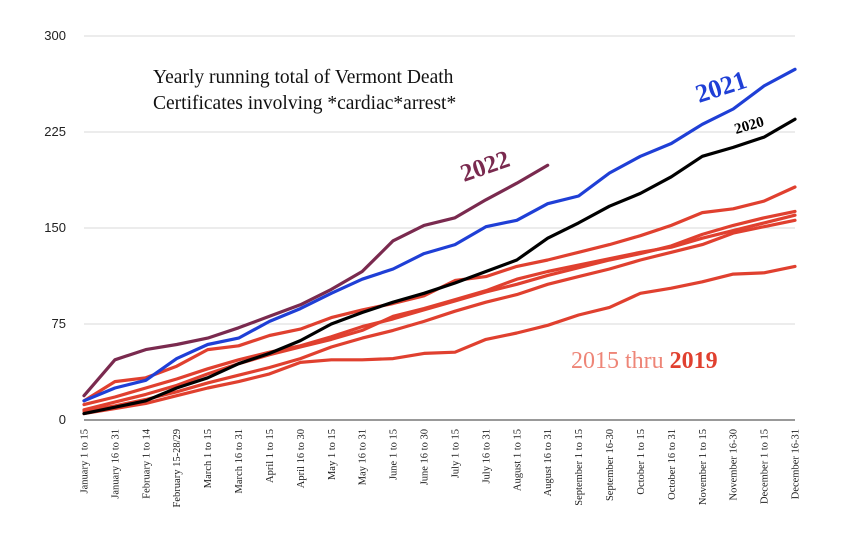 This screenshot has height=544, width=851. What do you see at coordinates (303, 77) in the screenshot?
I see `chart-title-line-1: Yearly running total of Vermont Death` at bounding box center [303, 77].